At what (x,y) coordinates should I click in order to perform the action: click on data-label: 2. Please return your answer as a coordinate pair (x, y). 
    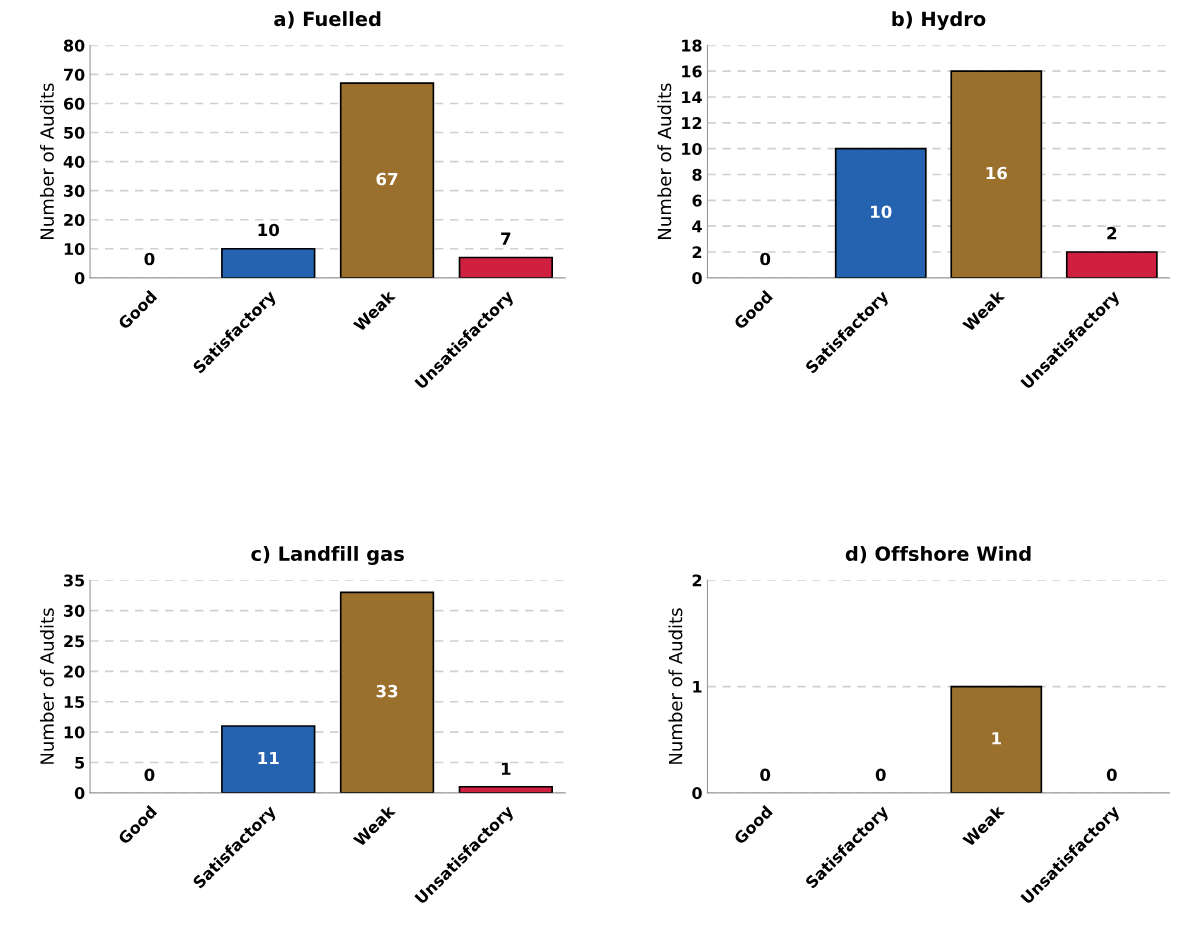
    Looking at the image, I should click on (1112, 233).